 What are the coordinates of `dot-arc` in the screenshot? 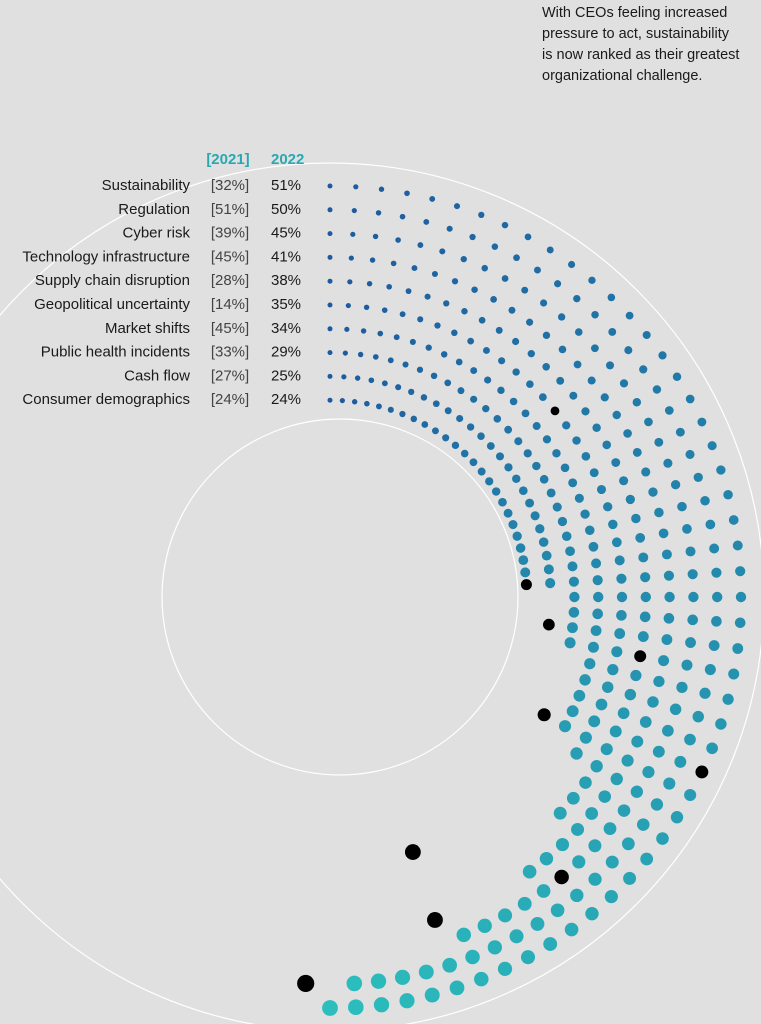 It's located at (441, 481).